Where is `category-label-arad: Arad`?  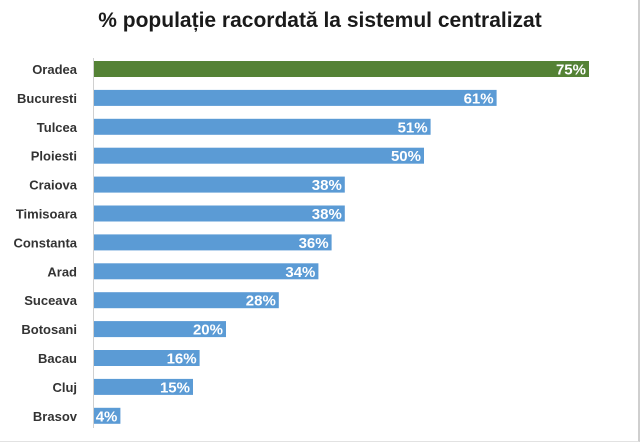 category-label-arad: Arad is located at coordinates (62, 271).